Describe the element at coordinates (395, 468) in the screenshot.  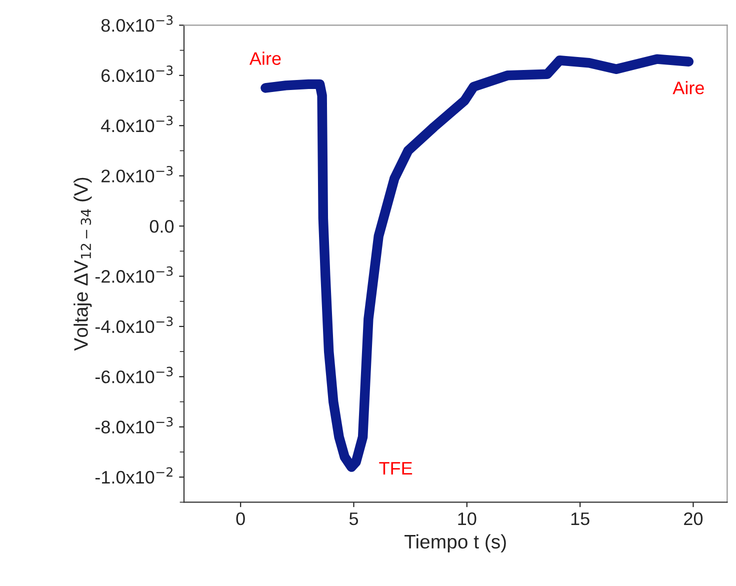
I see `annotation: TFE` at that location.